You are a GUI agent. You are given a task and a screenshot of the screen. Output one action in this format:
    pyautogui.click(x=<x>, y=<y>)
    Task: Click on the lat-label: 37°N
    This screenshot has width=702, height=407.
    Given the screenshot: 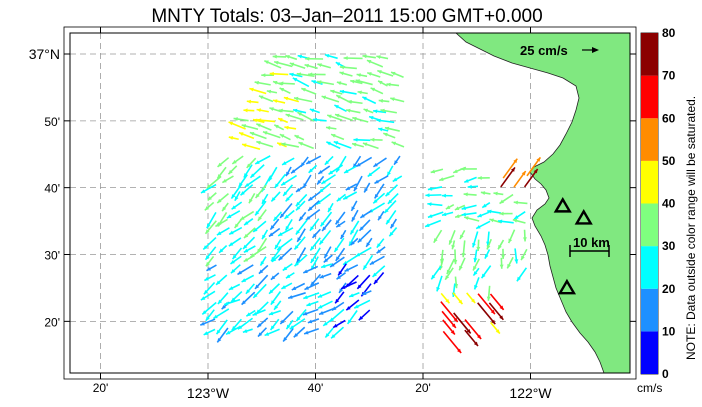 What is the action you would take?
    pyautogui.click(x=44, y=54)
    